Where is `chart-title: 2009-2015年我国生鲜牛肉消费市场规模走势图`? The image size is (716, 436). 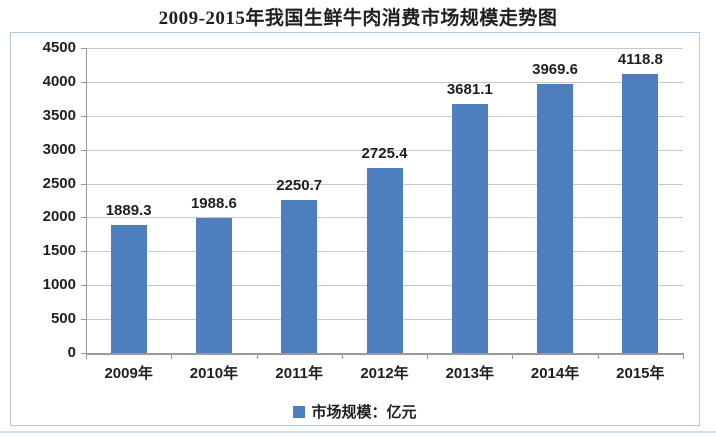 chart-title: 2009-2015年我国生鲜牛肉消费市场规模走势图 is located at coordinates (358, 18).